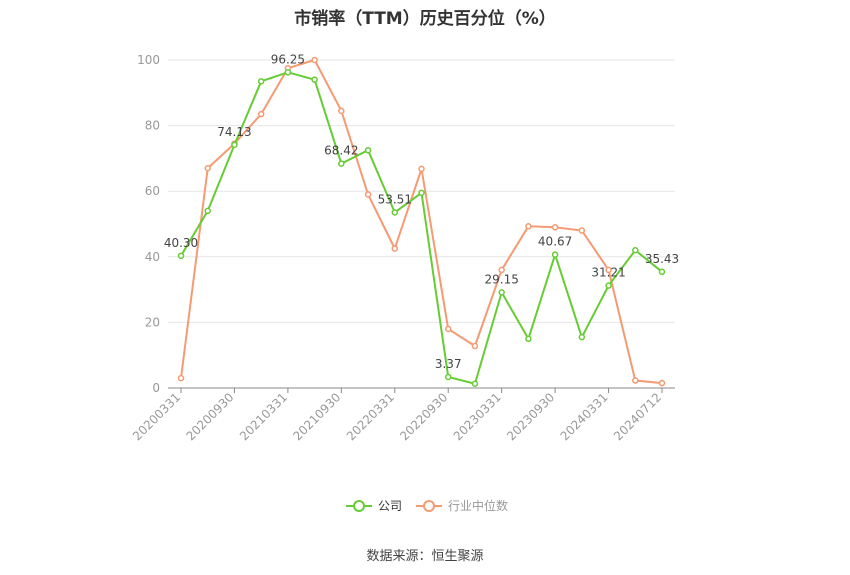  Describe the element at coordinates (181, 243) in the screenshot. I see `data-label: 40.30` at that location.